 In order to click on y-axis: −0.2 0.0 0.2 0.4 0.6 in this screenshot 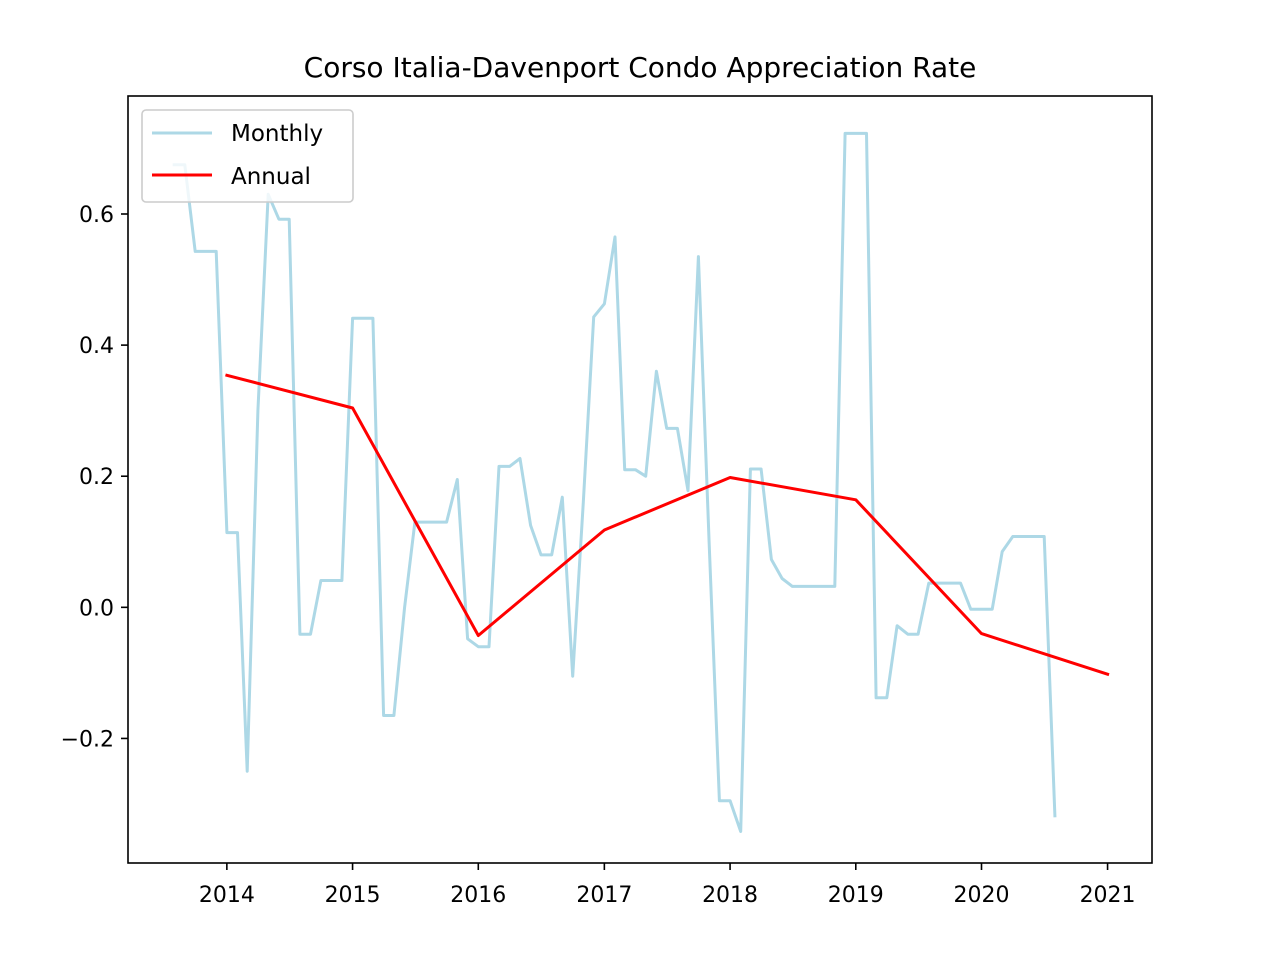, I will do `click(94, 477)`.